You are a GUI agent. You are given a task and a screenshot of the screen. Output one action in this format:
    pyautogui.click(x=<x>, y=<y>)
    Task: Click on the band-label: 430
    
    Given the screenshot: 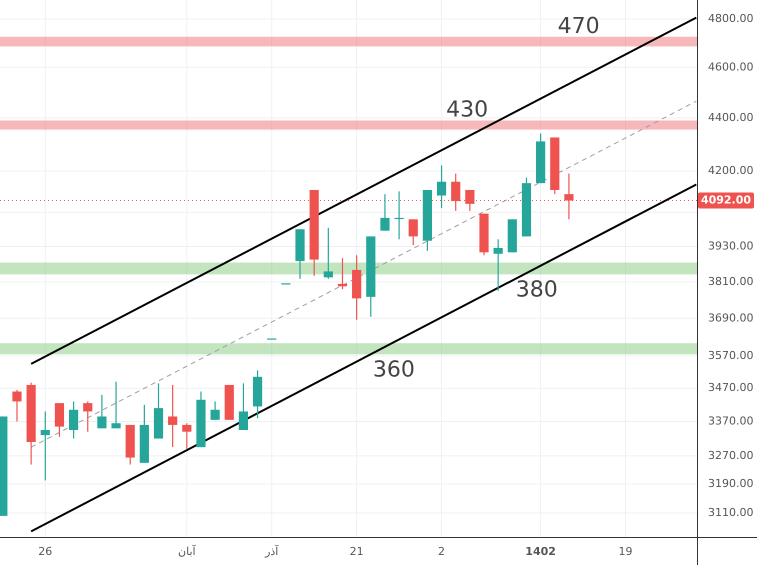 What is the action you would take?
    pyautogui.click(x=467, y=109)
    